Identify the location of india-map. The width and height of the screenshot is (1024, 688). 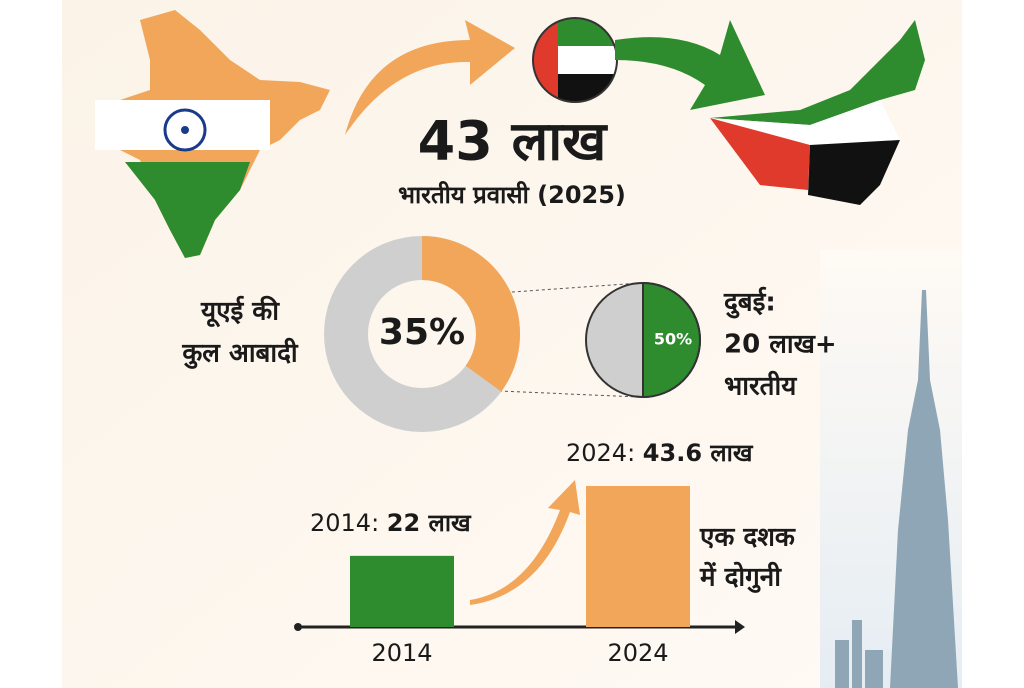
(212, 134).